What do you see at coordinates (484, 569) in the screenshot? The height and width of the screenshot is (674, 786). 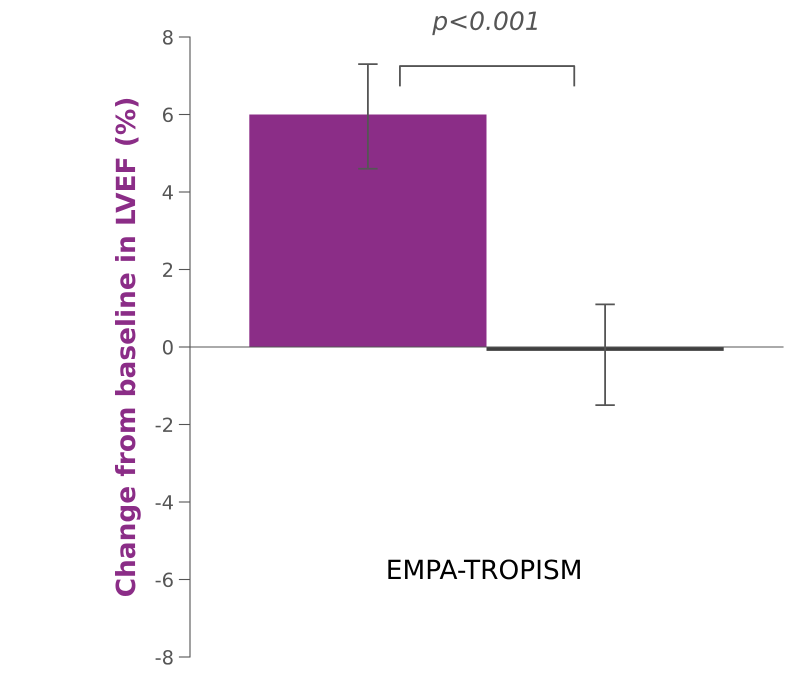 I see `annotation: EMPA-TROPISM` at bounding box center [484, 569].